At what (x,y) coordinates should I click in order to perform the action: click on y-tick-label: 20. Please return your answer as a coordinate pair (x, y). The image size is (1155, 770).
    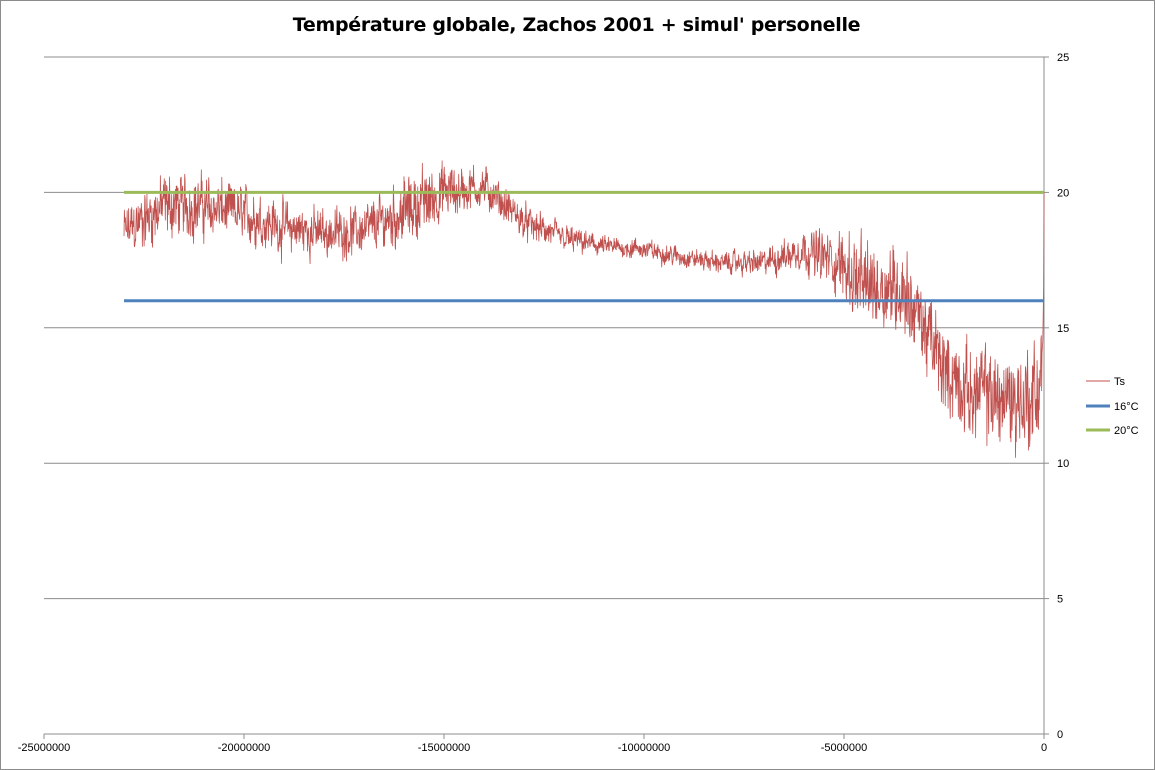
    Looking at the image, I should click on (1063, 193).